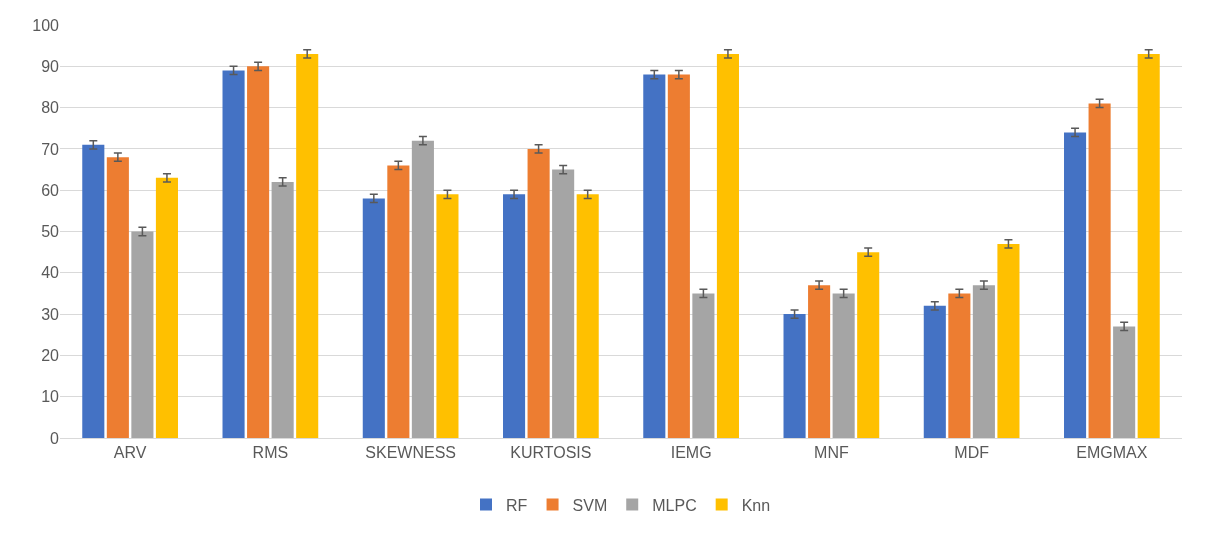 The image size is (1217, 534). What do you see at coordinates (517, 505) in the screenshot?
I see `legend-label: RF` at bounding box center [517, 505].